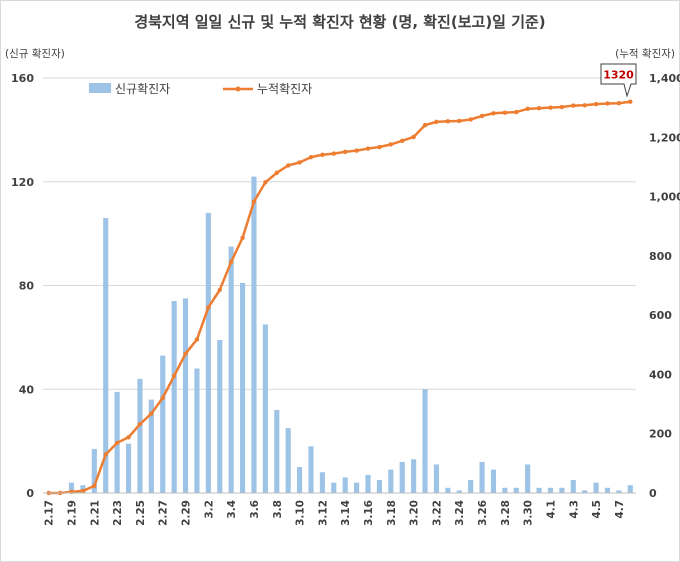 This screenshot has width=680, height=562. I want to click on right-y-tick-label: 1,400, so click(664, 78).